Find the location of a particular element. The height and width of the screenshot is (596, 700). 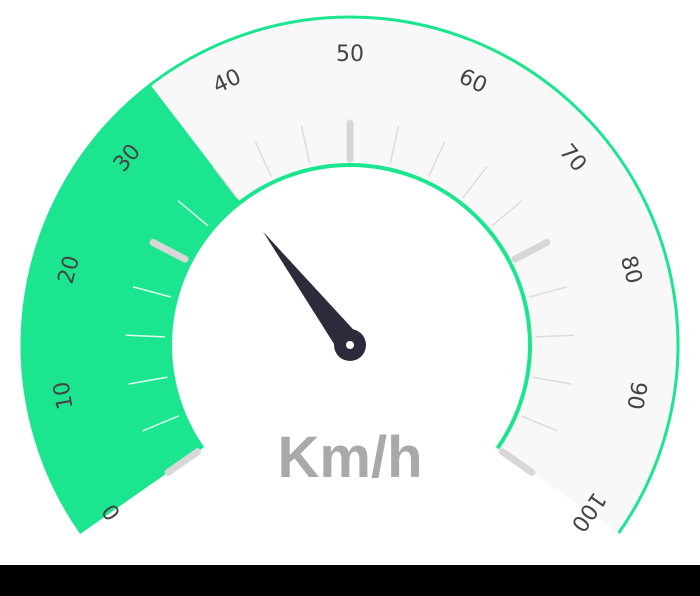

gauge-tick-label: 10 is located at coordinates (63, 395).